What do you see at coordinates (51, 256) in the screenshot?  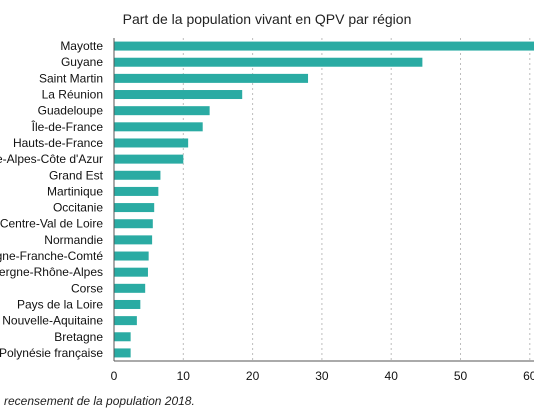 I see `category-label-bourgogne-franche-comte: Bourgogne-Franche-Comté` at bounding box center [51, 256].